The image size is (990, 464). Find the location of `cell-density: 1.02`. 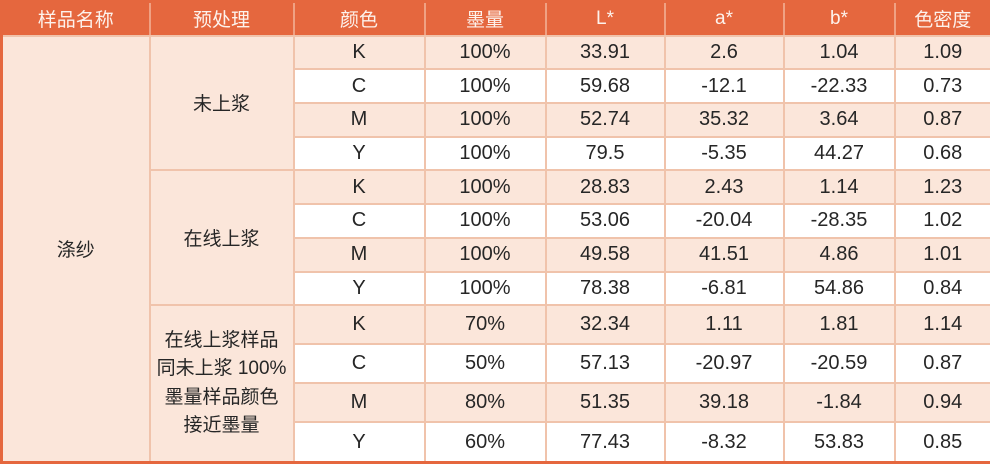

cell-density: 1.02 is located at coordinates (941, 221).